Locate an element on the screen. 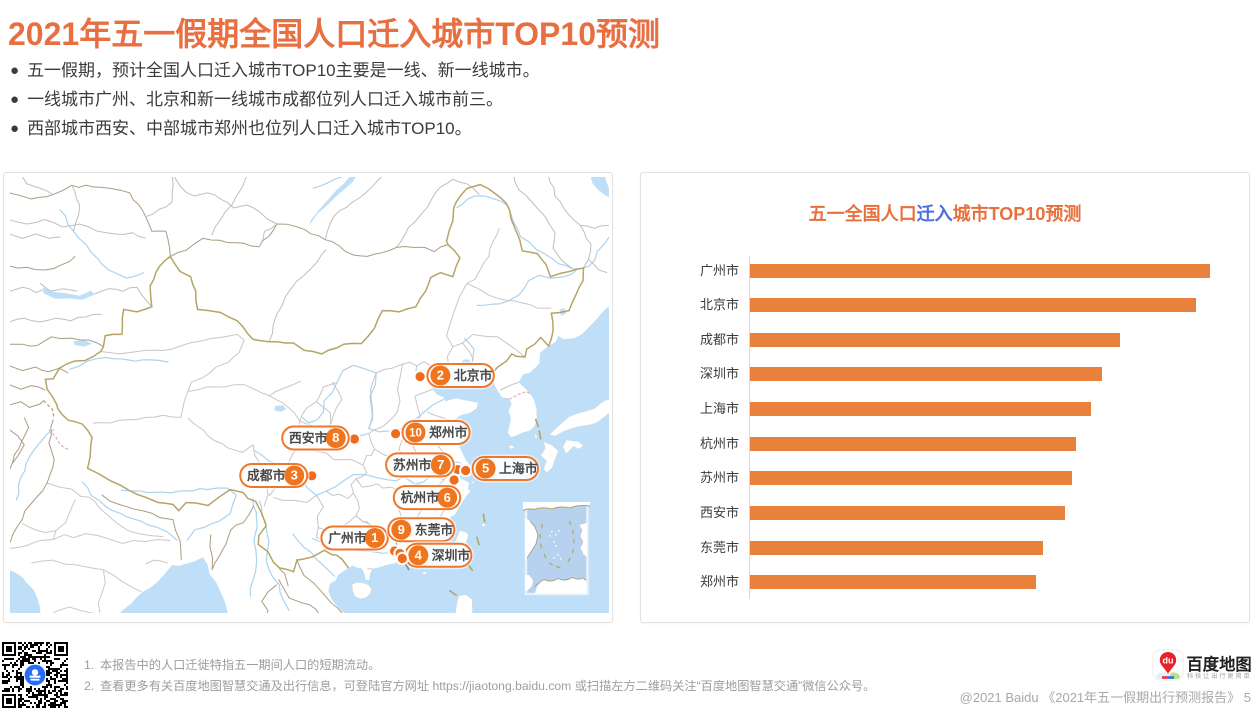  svg-text: 杭州市 is located at coordinates (420, 497).